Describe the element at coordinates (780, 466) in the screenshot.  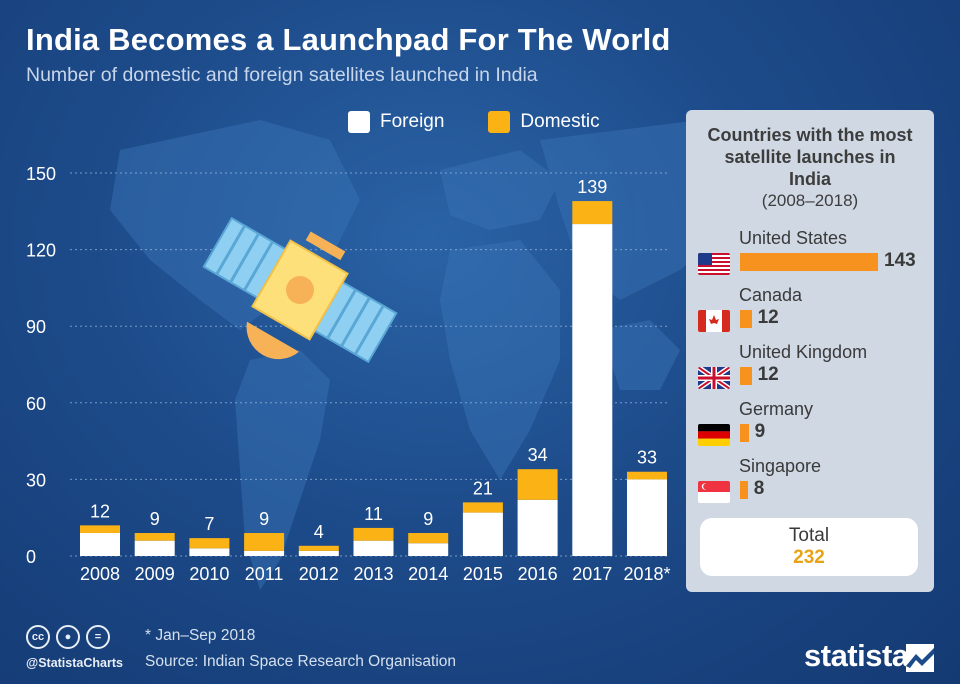
I see `country-name: Singapore` at that location.